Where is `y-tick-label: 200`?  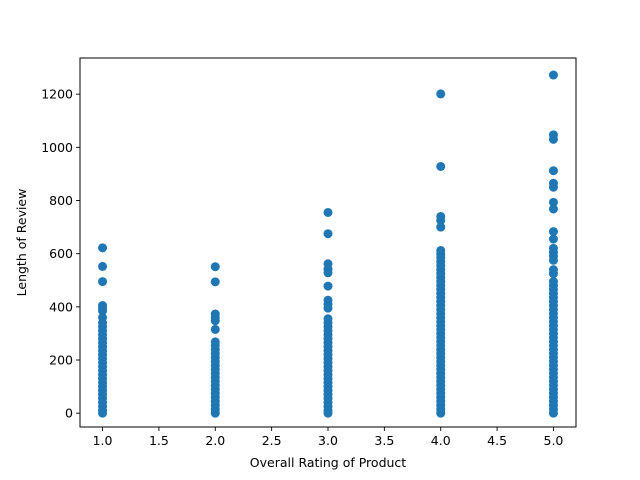 y-tick-label: 200 is located at coordinates (61, 360).